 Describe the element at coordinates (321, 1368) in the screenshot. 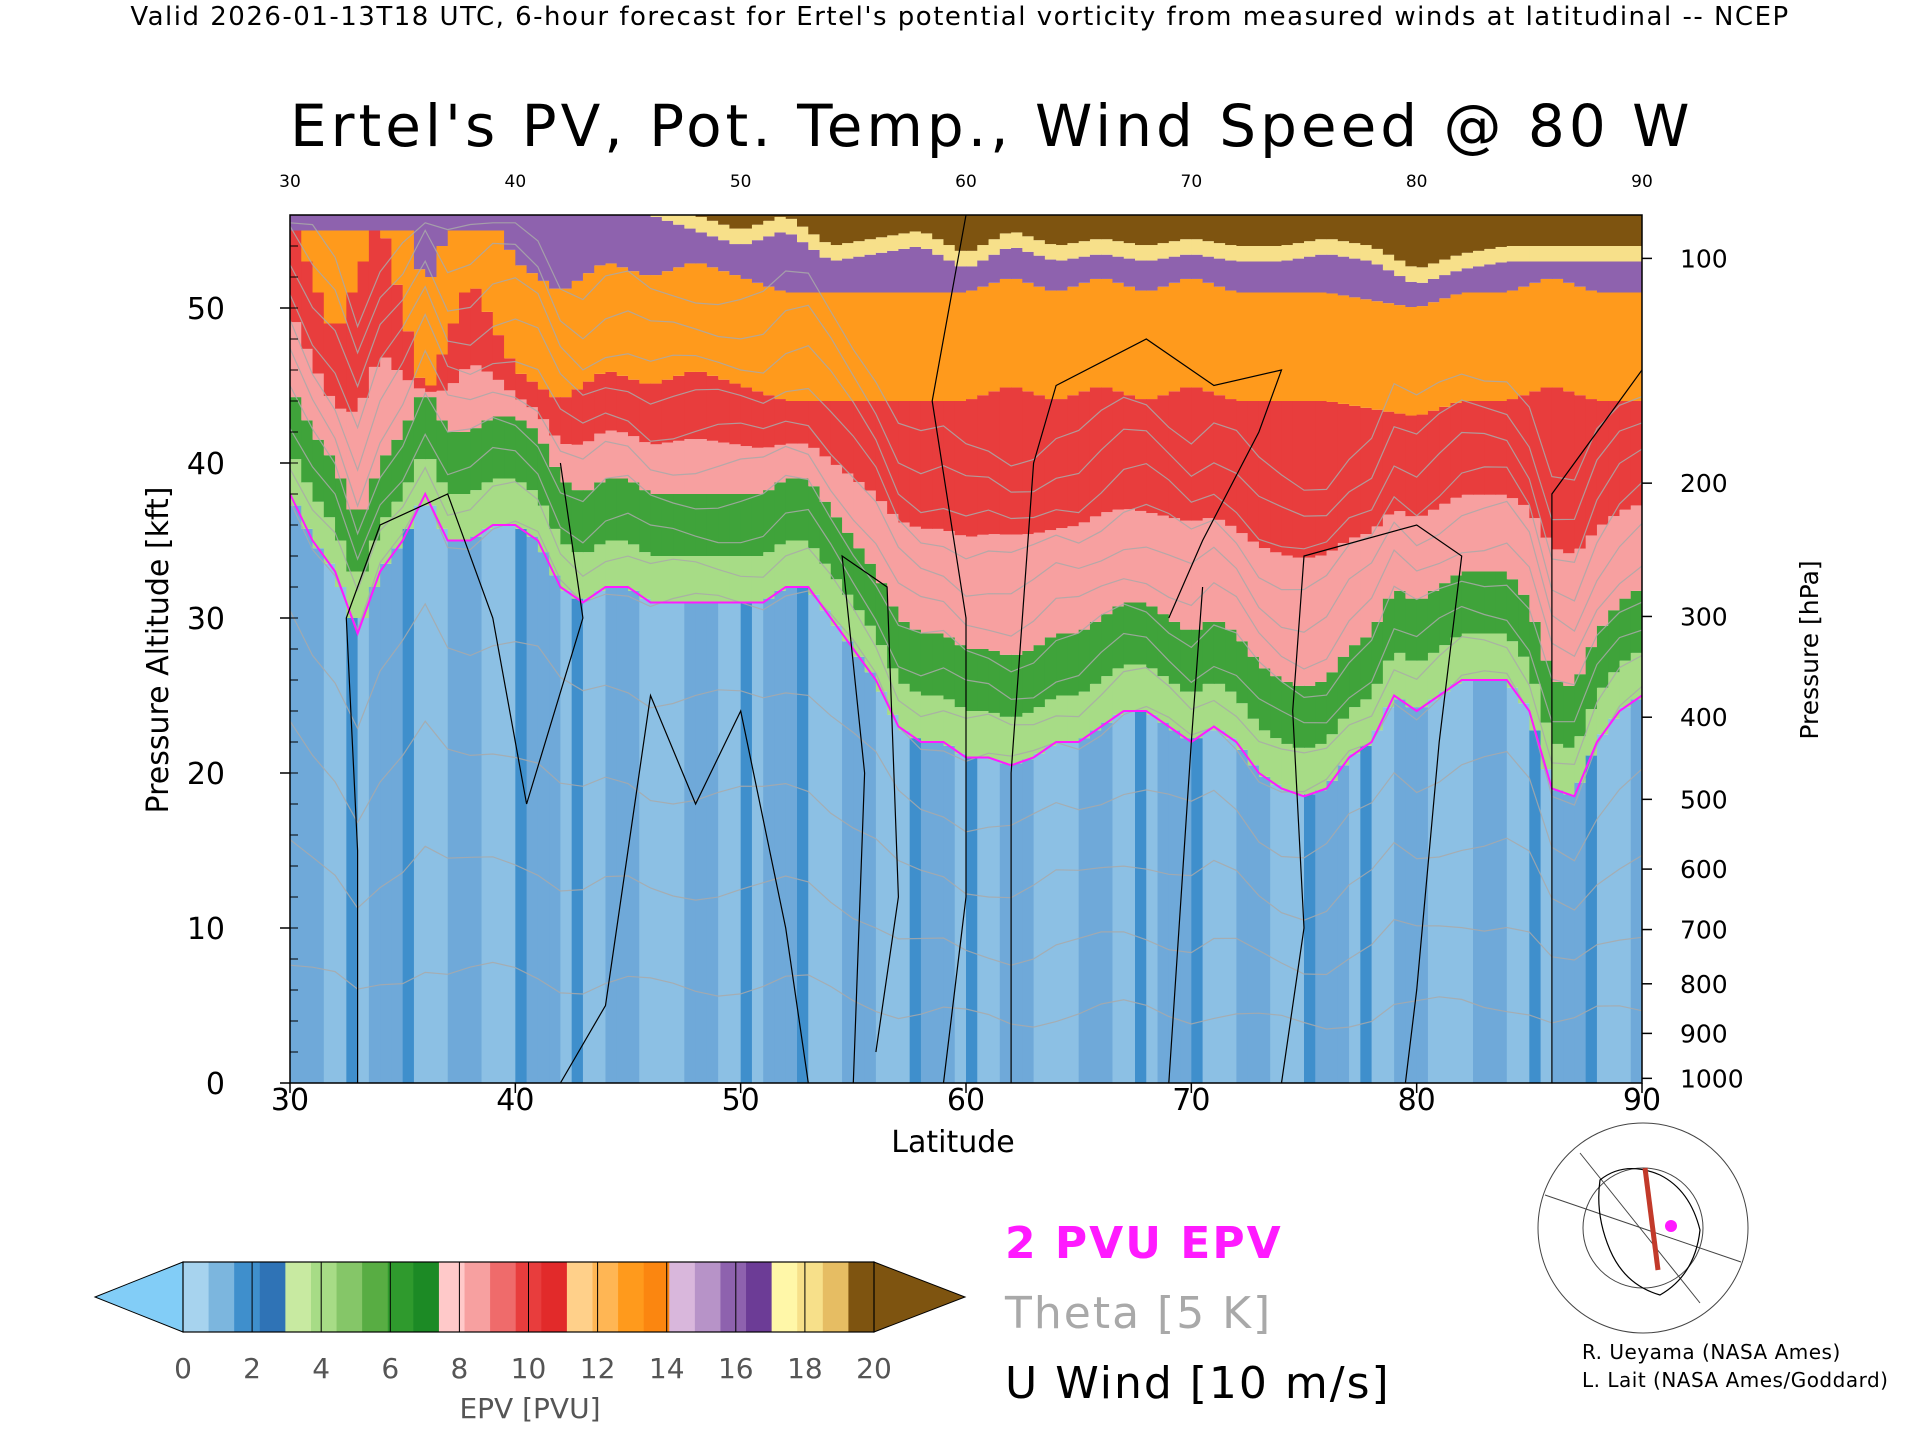

I see `colorbar-tick-label: 4` at that location.